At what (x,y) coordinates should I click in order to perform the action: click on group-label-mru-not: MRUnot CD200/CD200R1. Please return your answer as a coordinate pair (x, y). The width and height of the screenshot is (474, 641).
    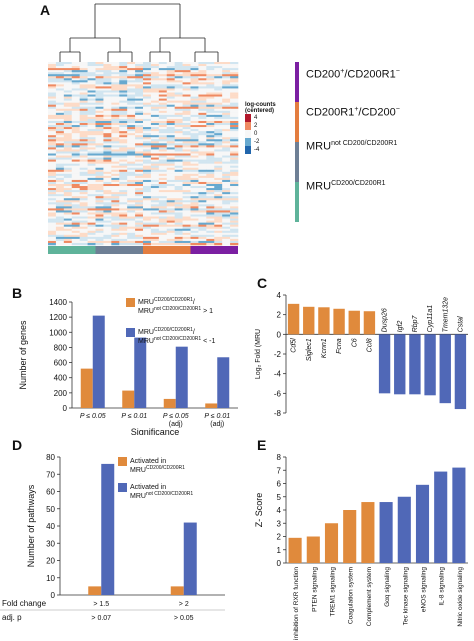
    Looking at the image, I should click on (352, 146).